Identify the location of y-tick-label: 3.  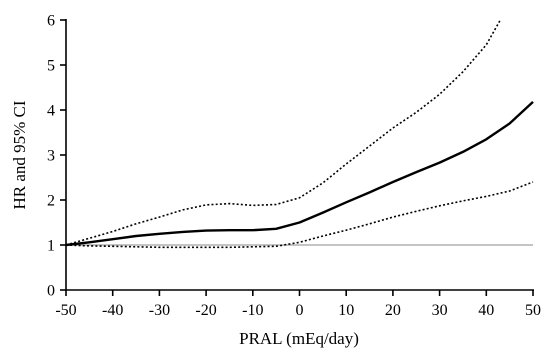
(51, 156).